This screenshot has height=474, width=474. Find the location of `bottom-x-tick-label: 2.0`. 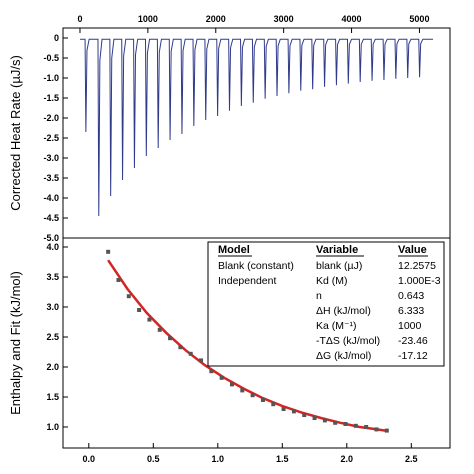

bottom-x-tick-label: 2.0 is located at coordinates (347, 459).